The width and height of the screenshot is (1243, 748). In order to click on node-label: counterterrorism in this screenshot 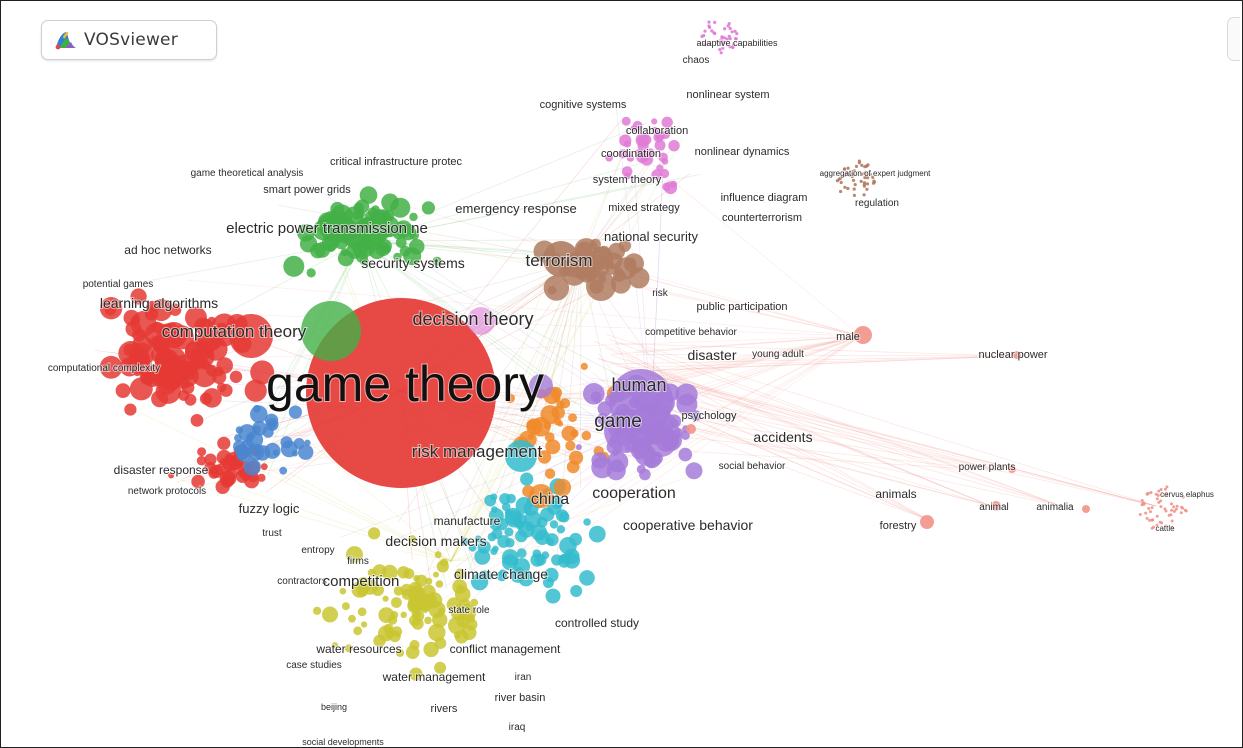, I will do `click(762, 218)`.